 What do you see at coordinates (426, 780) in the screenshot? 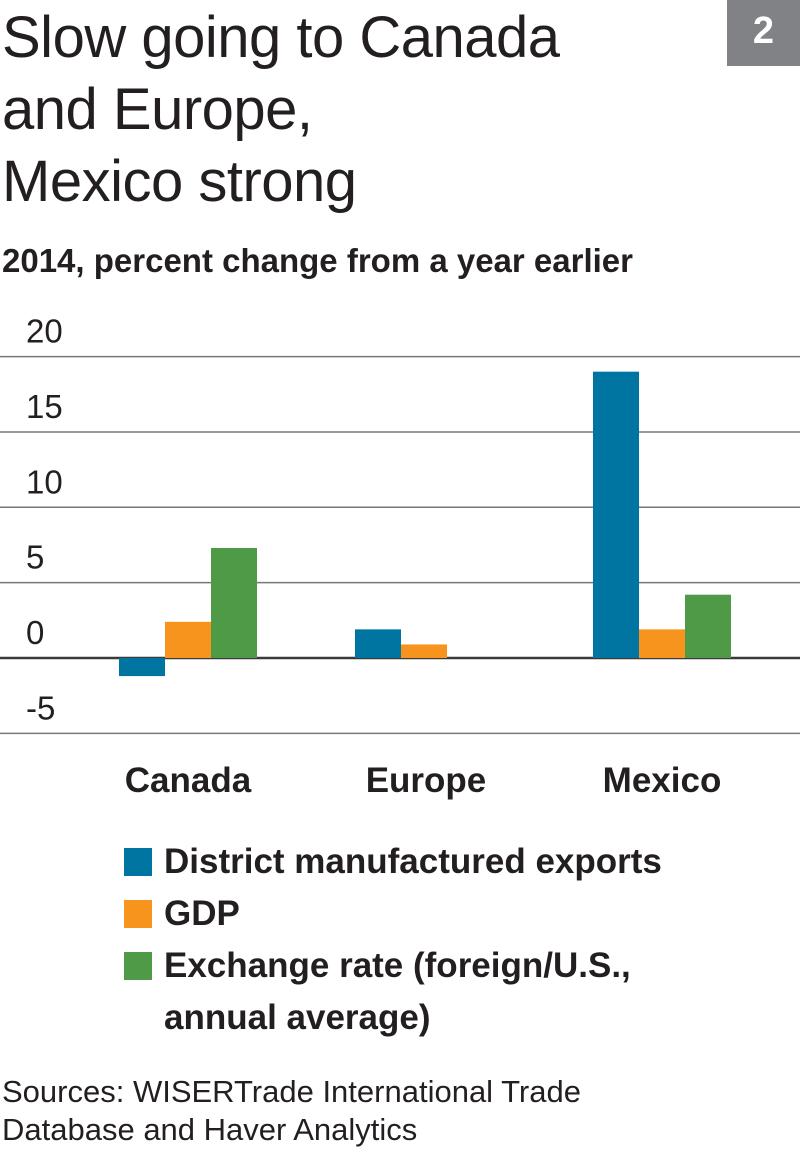
I see `x-tick-label: Europe` at bounding box center [426, 780].